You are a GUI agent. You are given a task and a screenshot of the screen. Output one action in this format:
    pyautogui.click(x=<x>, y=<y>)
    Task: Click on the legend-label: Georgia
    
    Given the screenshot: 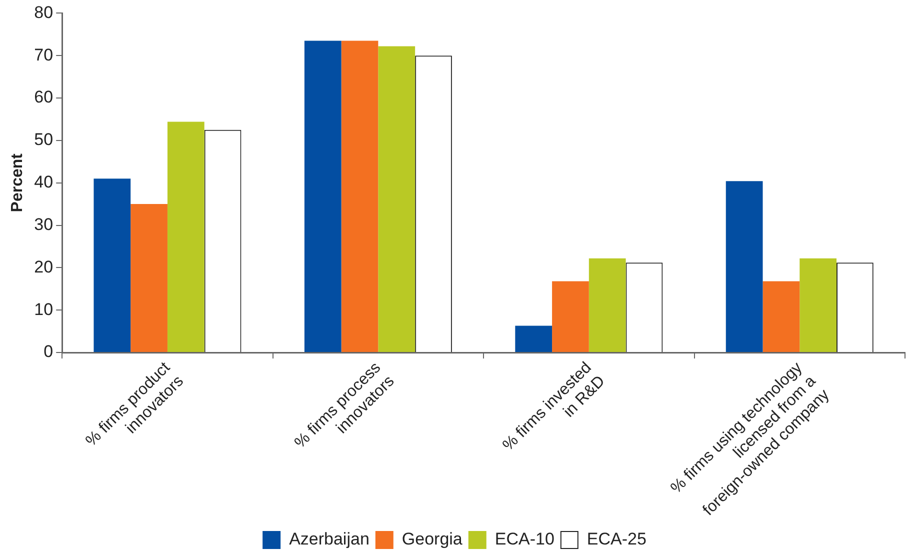 What is the action you would take?
    pyautogui.click(x=432, y=539)
    